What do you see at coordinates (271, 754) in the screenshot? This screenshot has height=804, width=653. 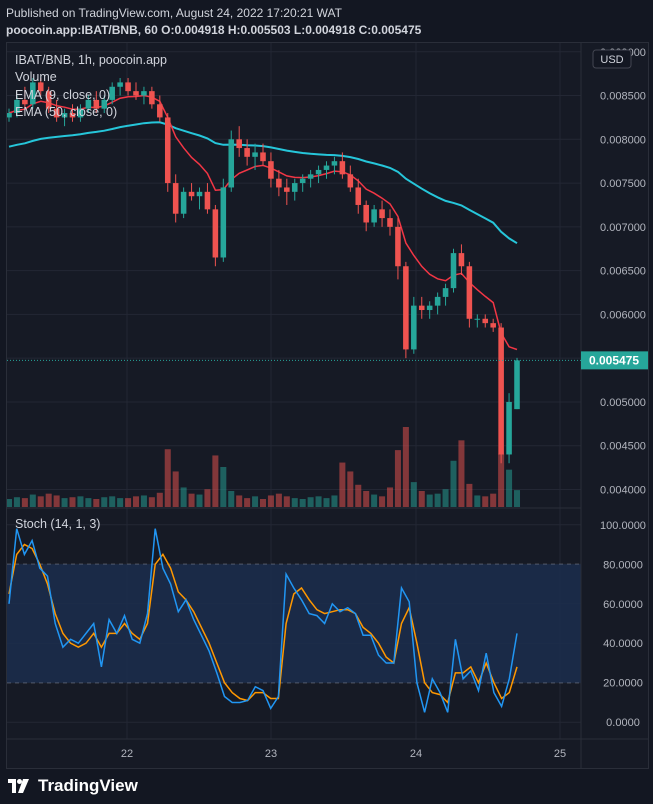 I see `x-tick-label: 23` at bounding box center [271, 754].